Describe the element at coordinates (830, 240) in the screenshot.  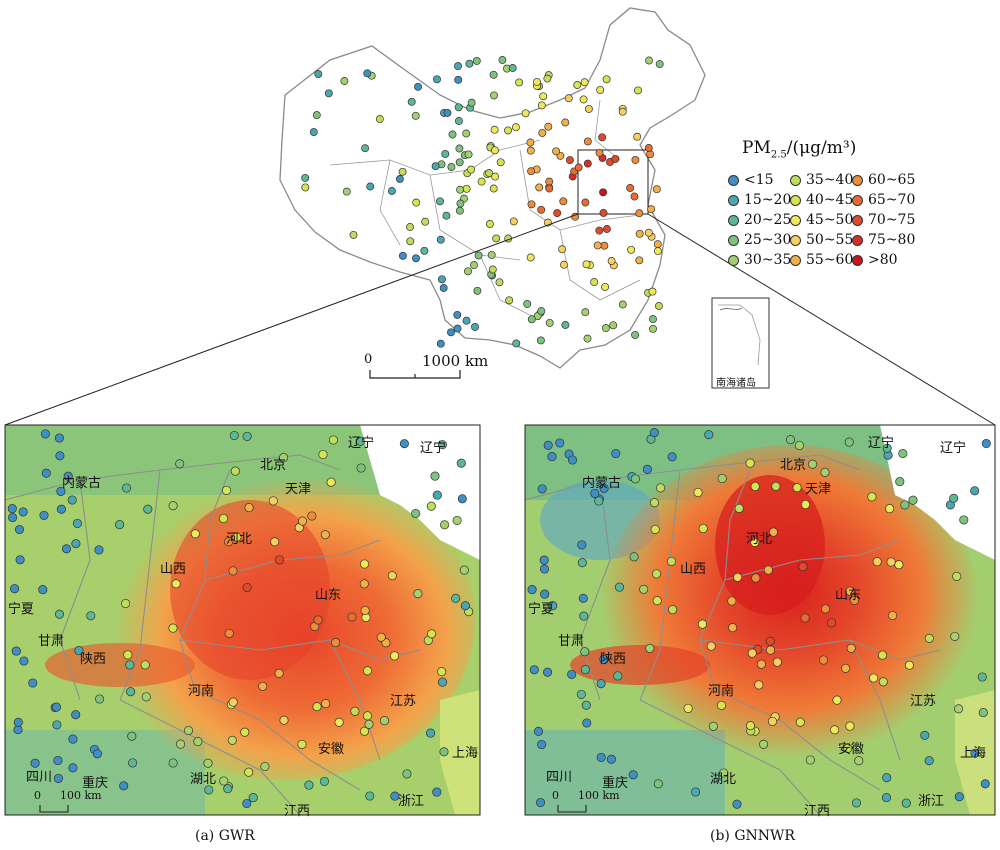
I see `legend-label: 50~55` at that location.